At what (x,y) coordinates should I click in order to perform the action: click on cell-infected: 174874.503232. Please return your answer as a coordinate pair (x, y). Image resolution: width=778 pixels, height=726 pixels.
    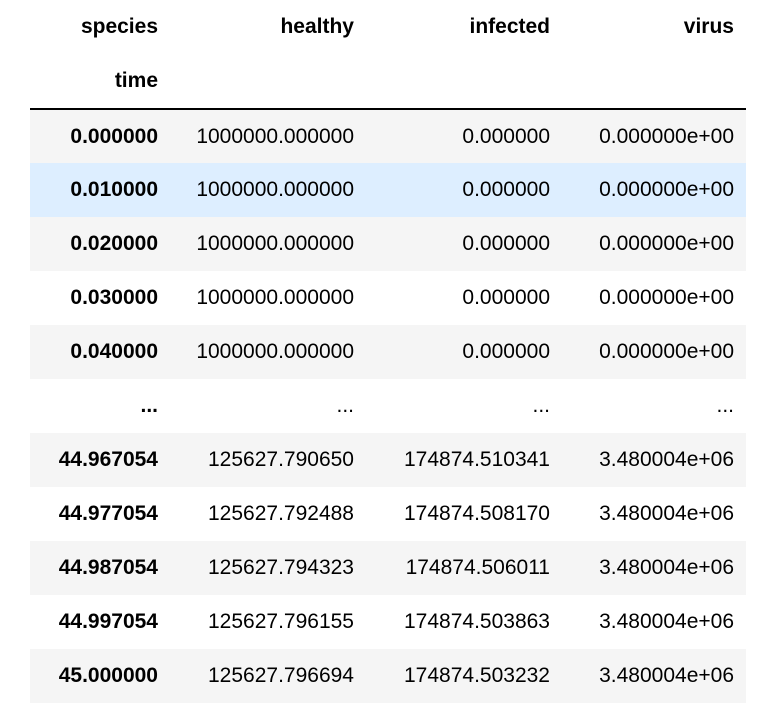
    Looking at the image, I should click on (477, 675).